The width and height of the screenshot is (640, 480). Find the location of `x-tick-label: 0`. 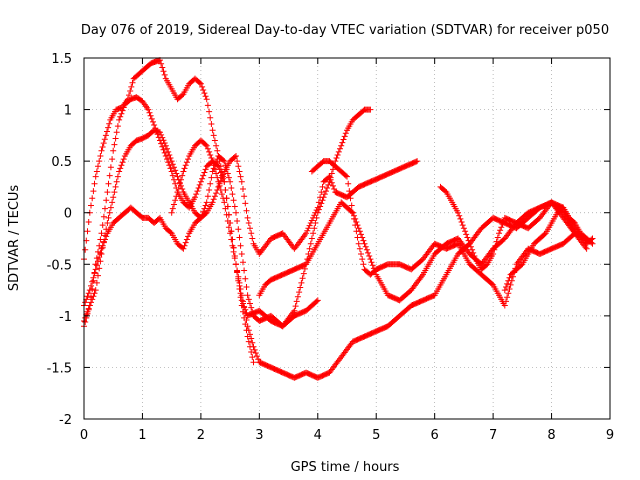

x-tick-label: 0 is located at coordinates (84, 435).